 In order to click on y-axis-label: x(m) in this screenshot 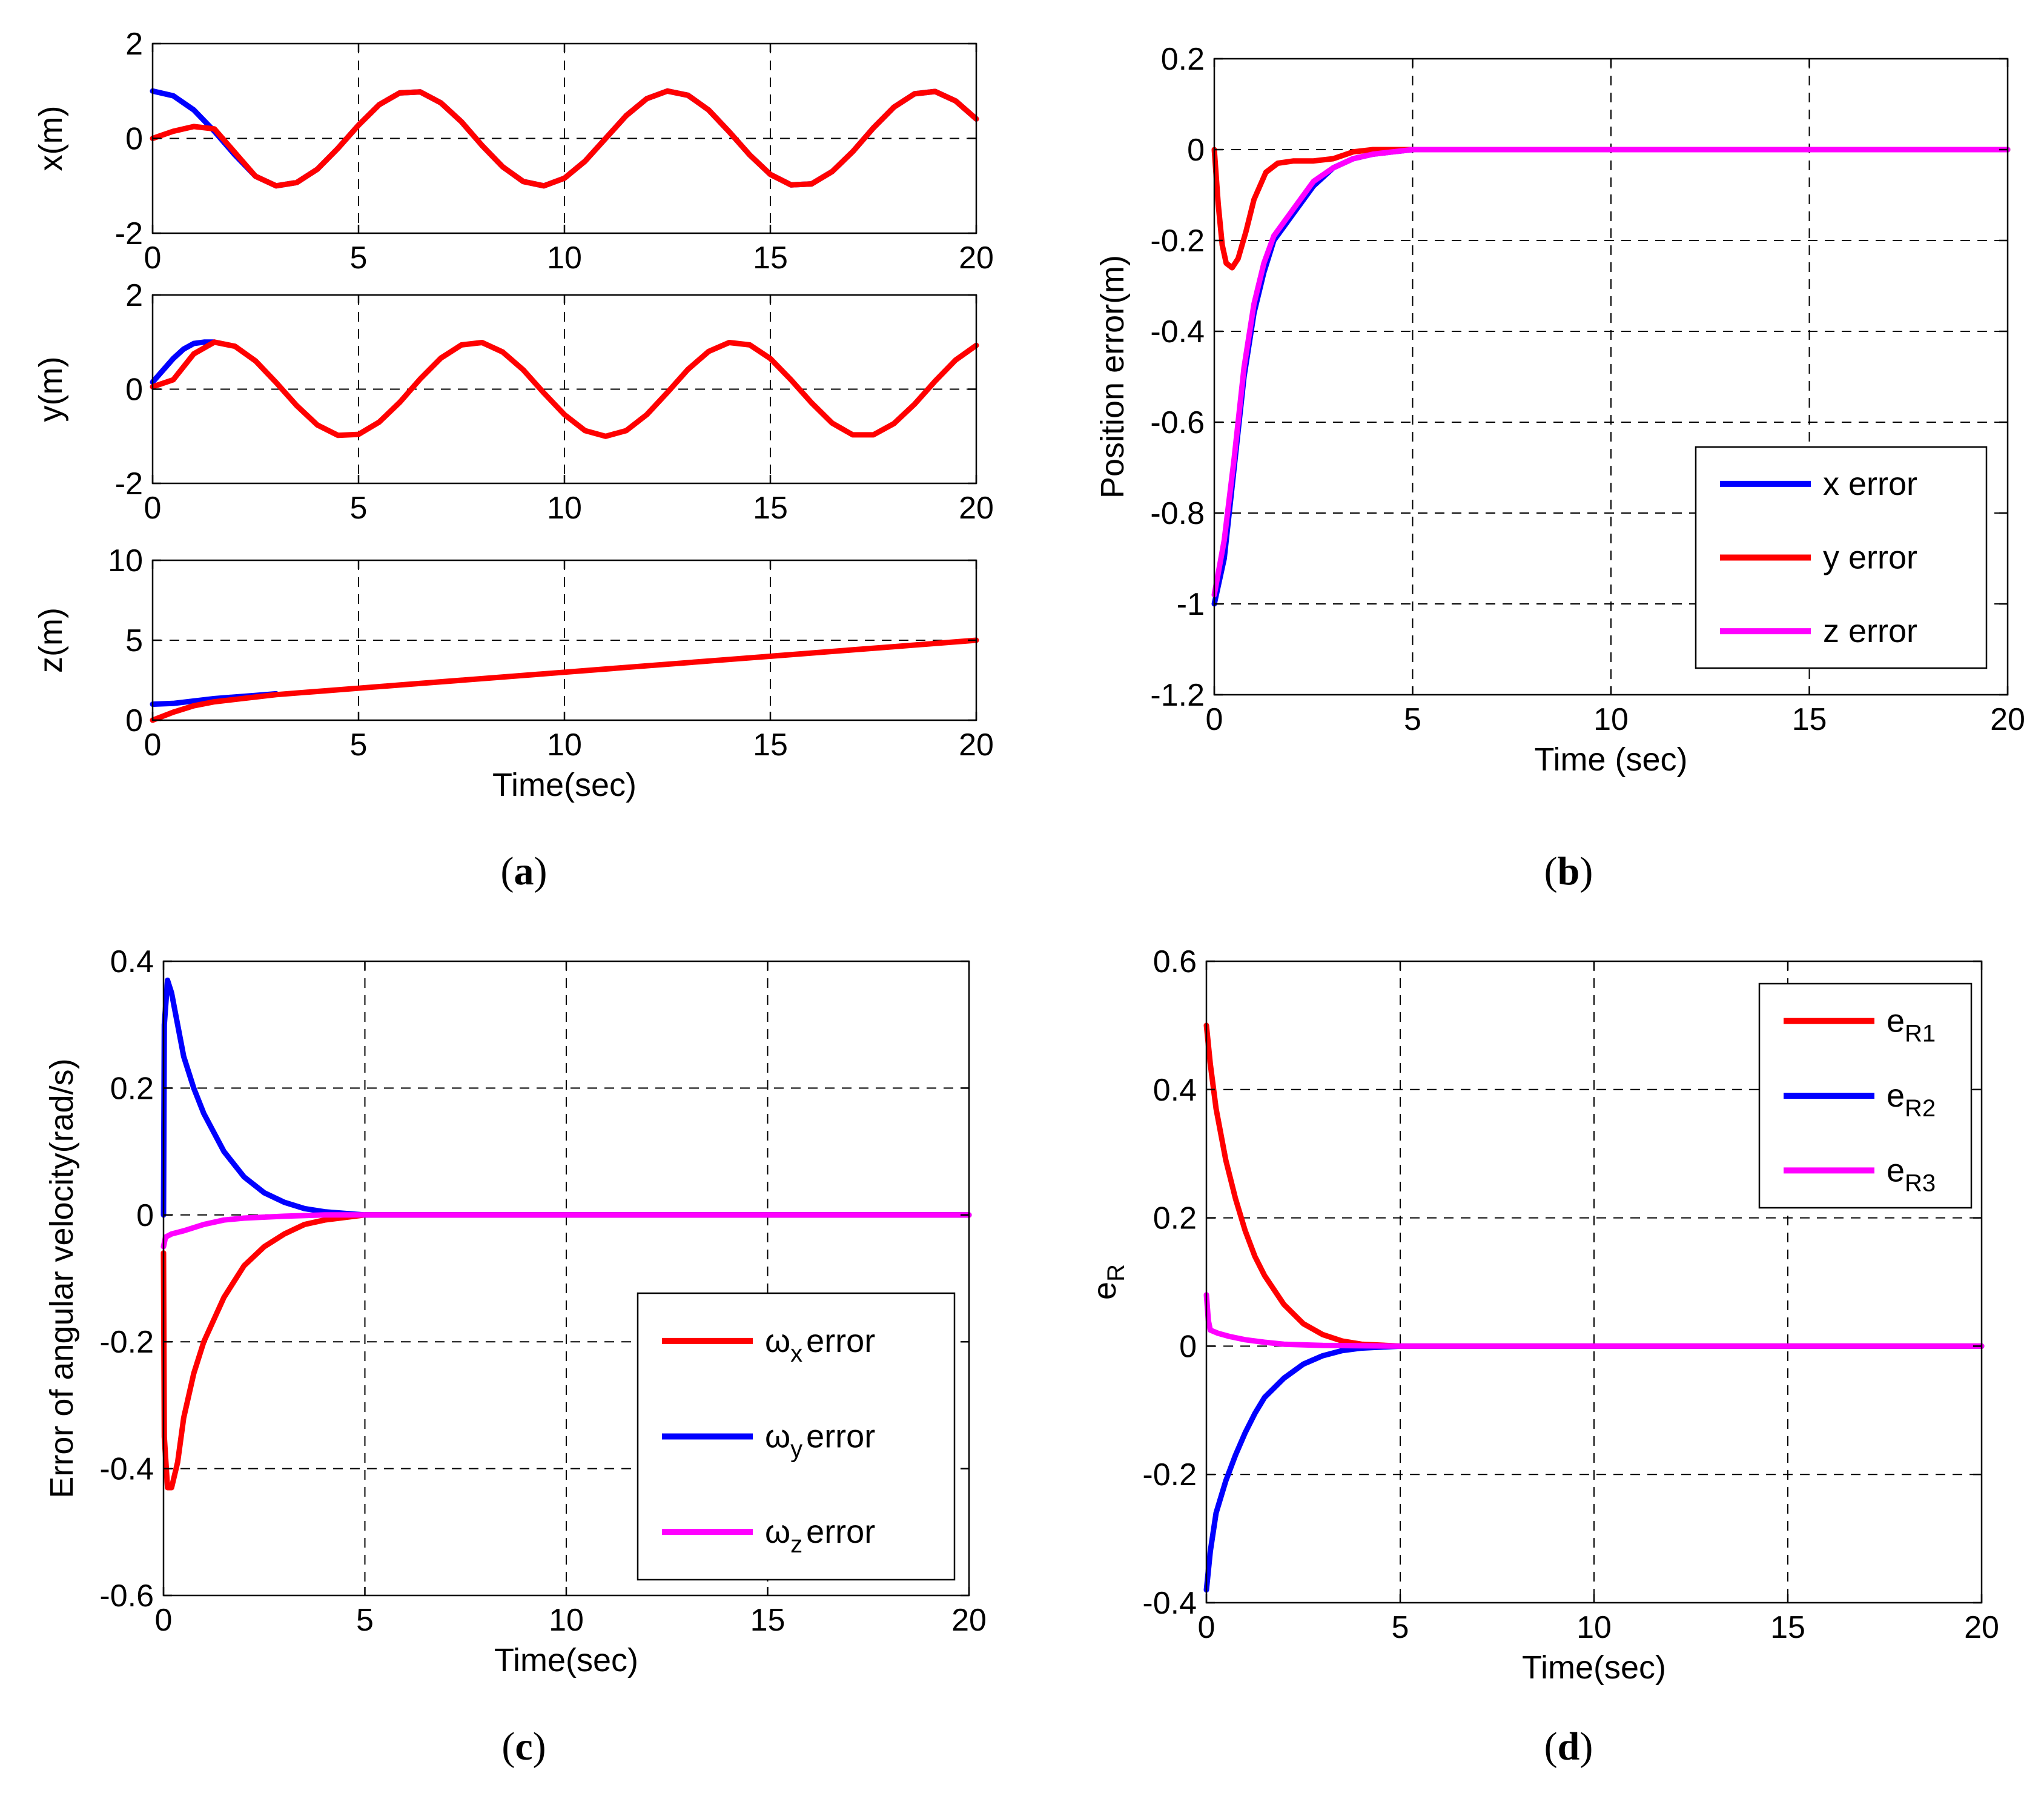, I will do `click(51, 138)`.